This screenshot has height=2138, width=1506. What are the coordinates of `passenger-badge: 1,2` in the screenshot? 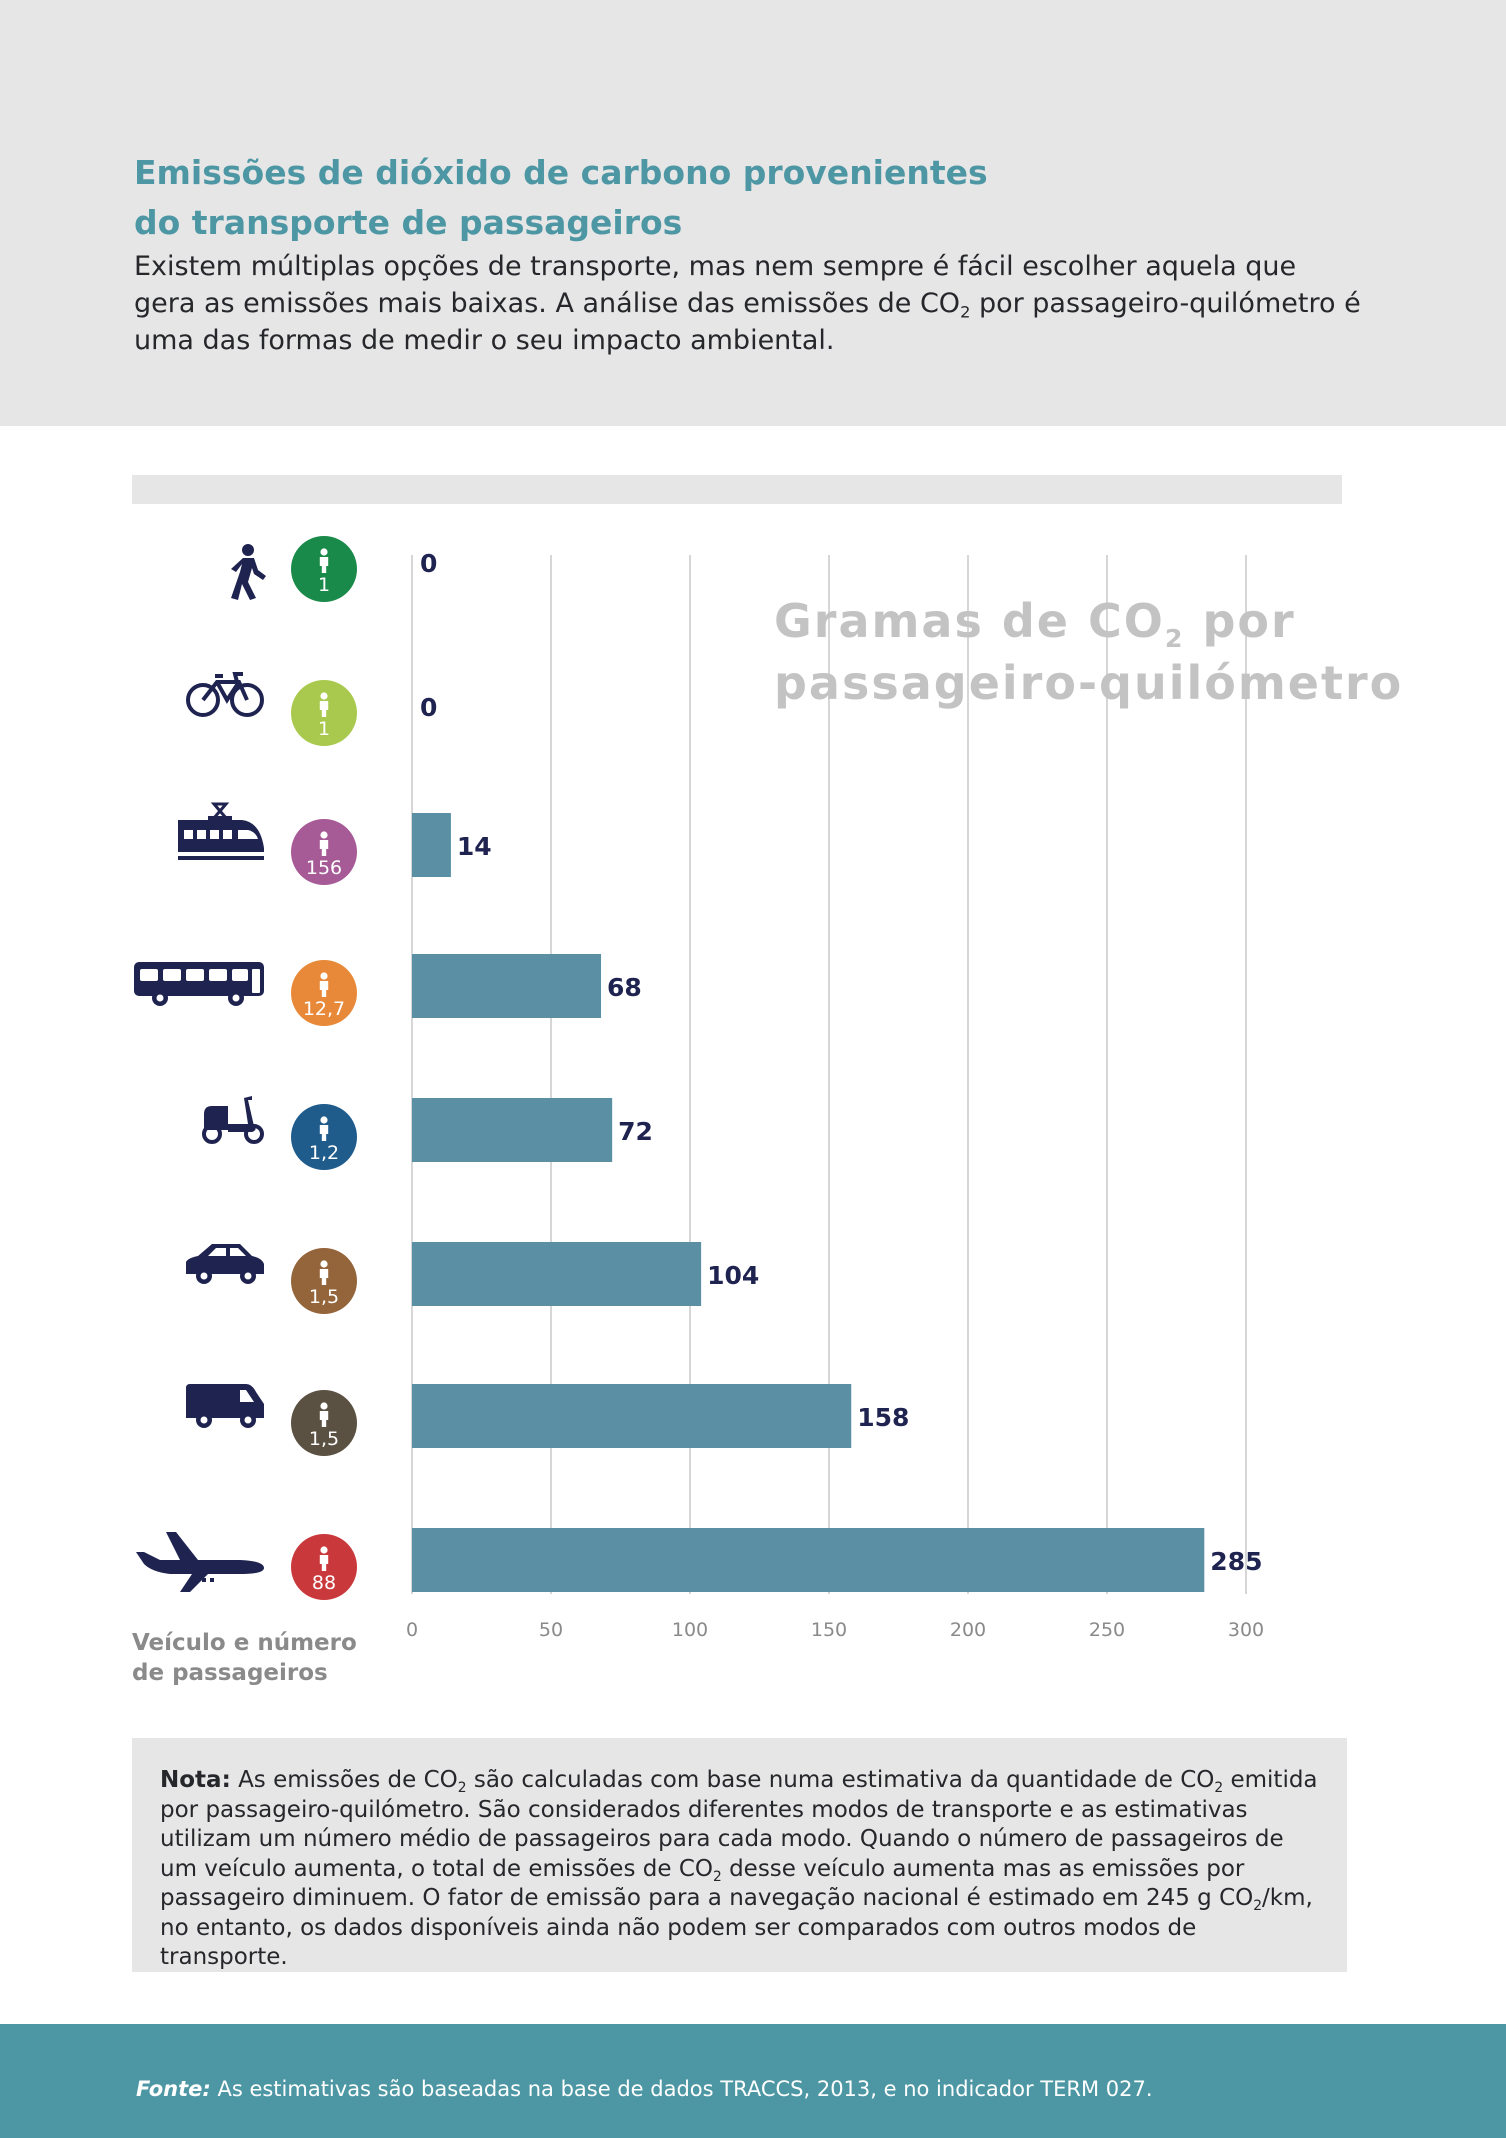 It's located at (324, 1137).